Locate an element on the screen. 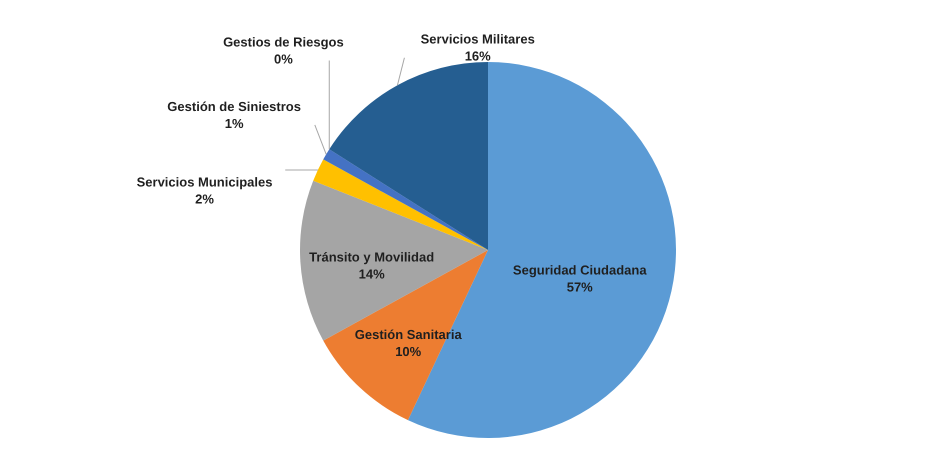  data-label: 16% is located at coordinates (478, 56).